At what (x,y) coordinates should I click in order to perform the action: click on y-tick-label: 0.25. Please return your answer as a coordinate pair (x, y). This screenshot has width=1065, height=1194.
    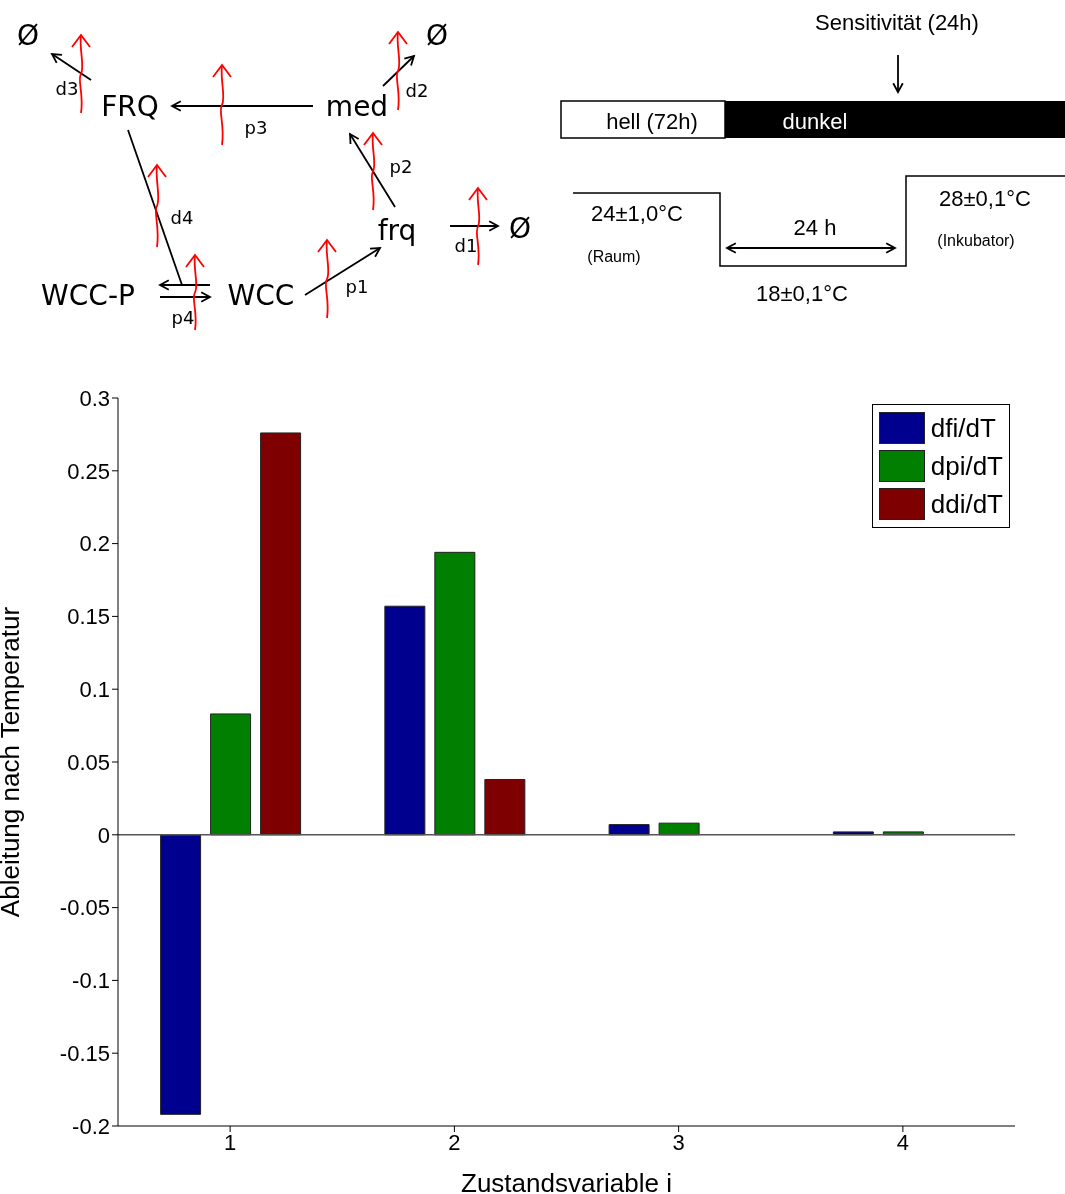
    Looking at the image, I should click on (88, 471).